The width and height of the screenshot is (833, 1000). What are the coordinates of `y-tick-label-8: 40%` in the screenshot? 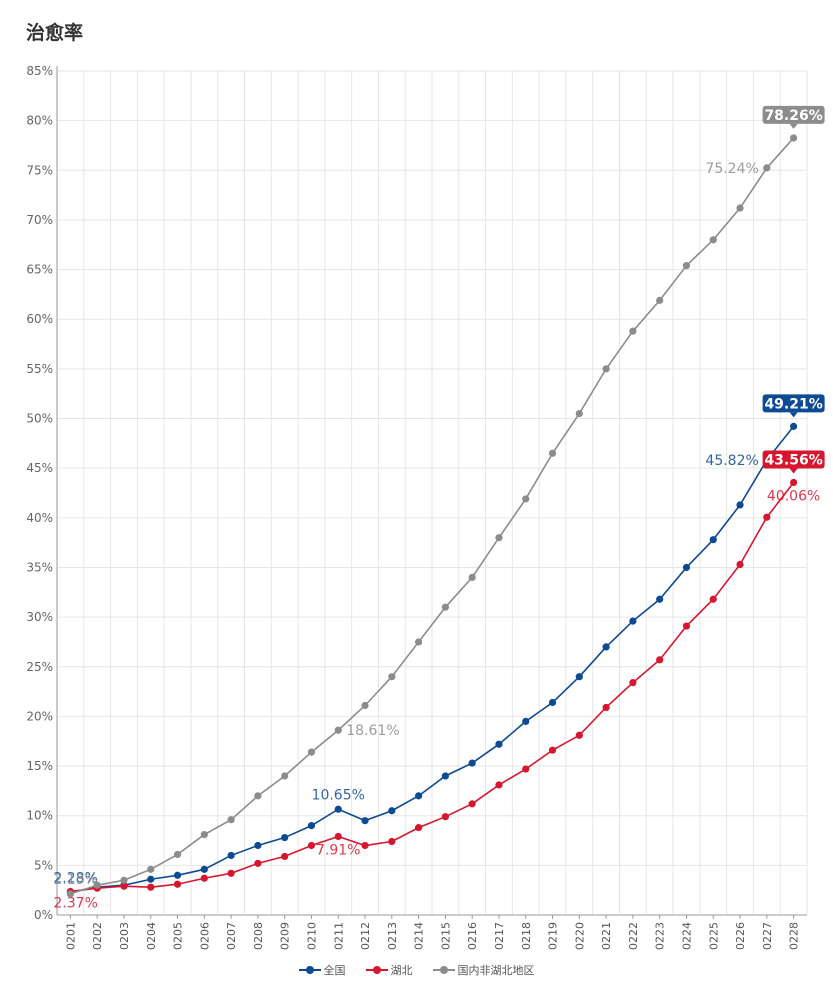 It's located at (39, 518).